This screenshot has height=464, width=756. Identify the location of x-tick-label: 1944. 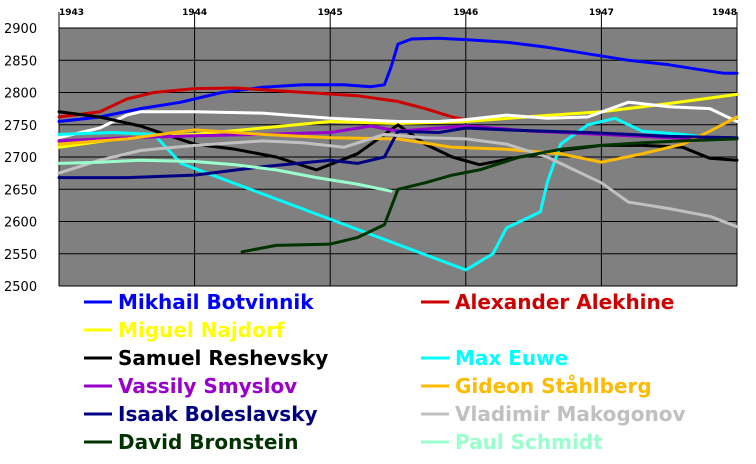
(194, 13).